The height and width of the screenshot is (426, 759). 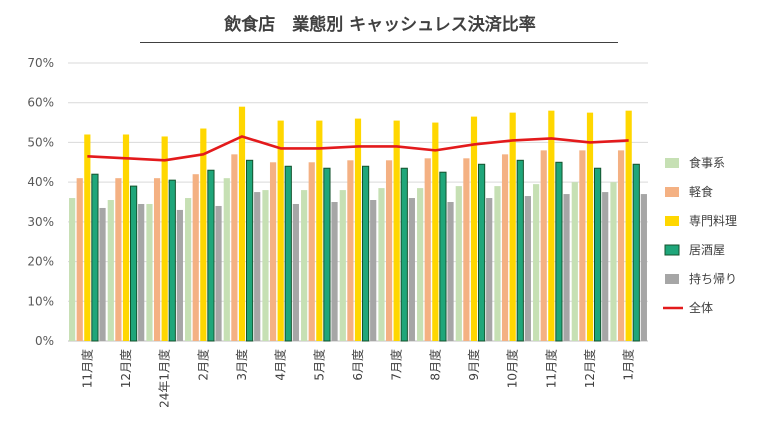 I want to click on legend-label: 専門料理, so click(x=713, y=221).